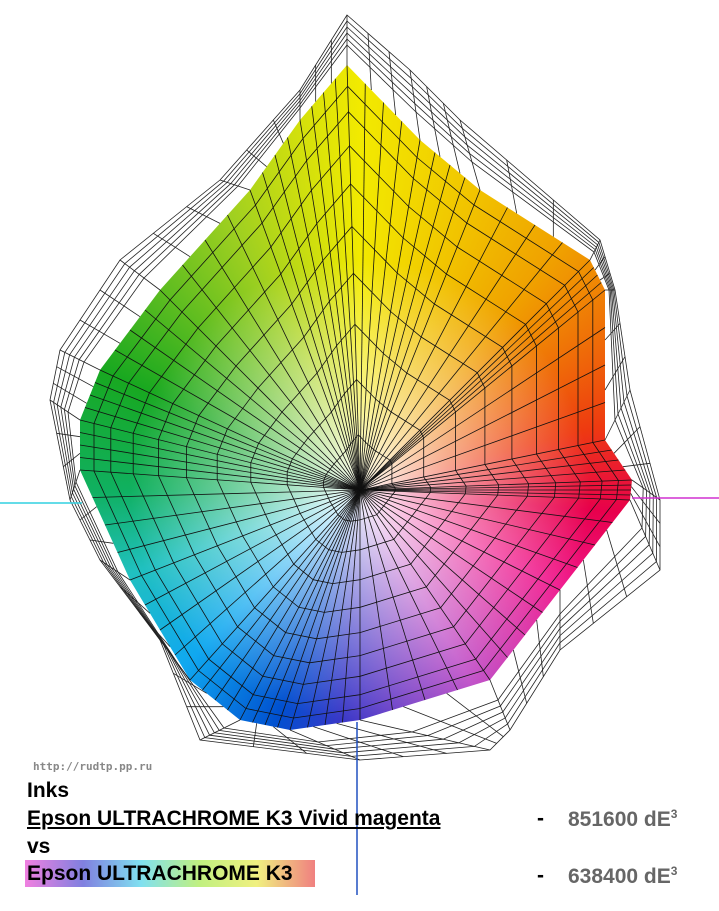  What do you see at coordinates (540, 818) in the screenshot?
I see `dash: -` at bounding box center [540, 818].